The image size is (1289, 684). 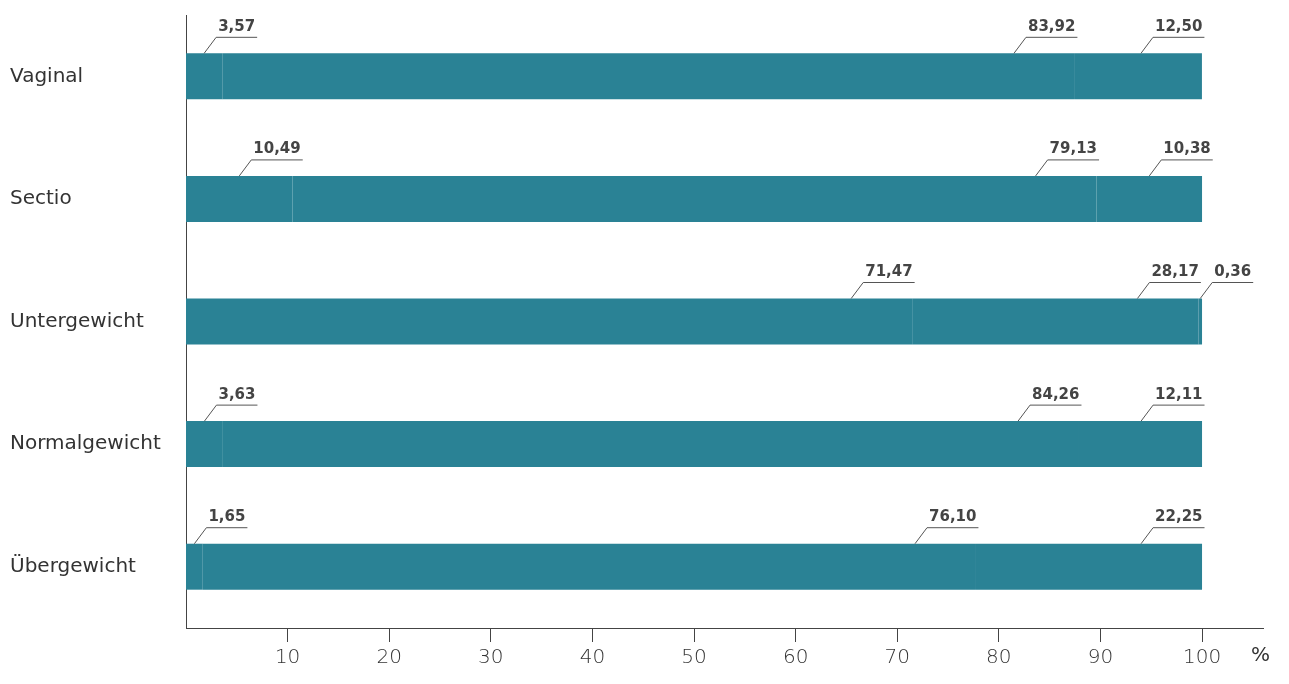 What do you see at coordinates (73, 564) in the screenshot?
I see `y-tick-label: Übergewicht` at bounding box center [73, 564].